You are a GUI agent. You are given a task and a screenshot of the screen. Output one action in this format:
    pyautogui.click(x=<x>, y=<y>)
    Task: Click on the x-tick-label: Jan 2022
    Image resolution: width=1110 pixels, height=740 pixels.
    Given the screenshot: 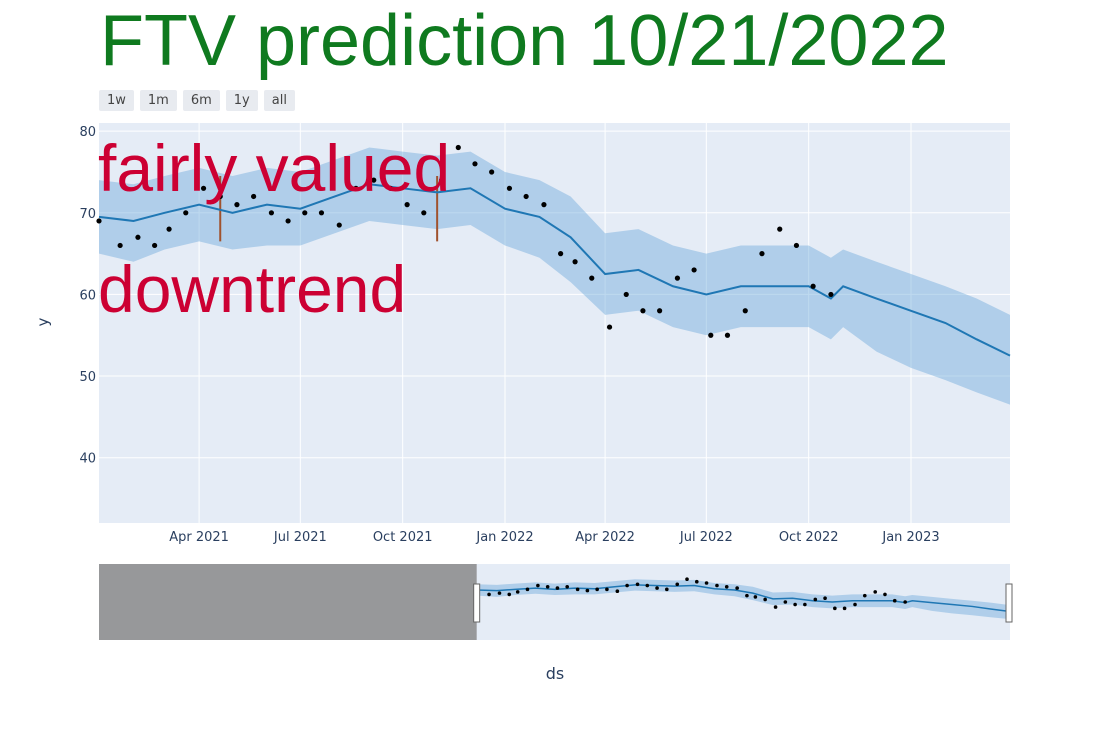 What is the action you would take?
    pyautogui.click(x=504, y=537)
    